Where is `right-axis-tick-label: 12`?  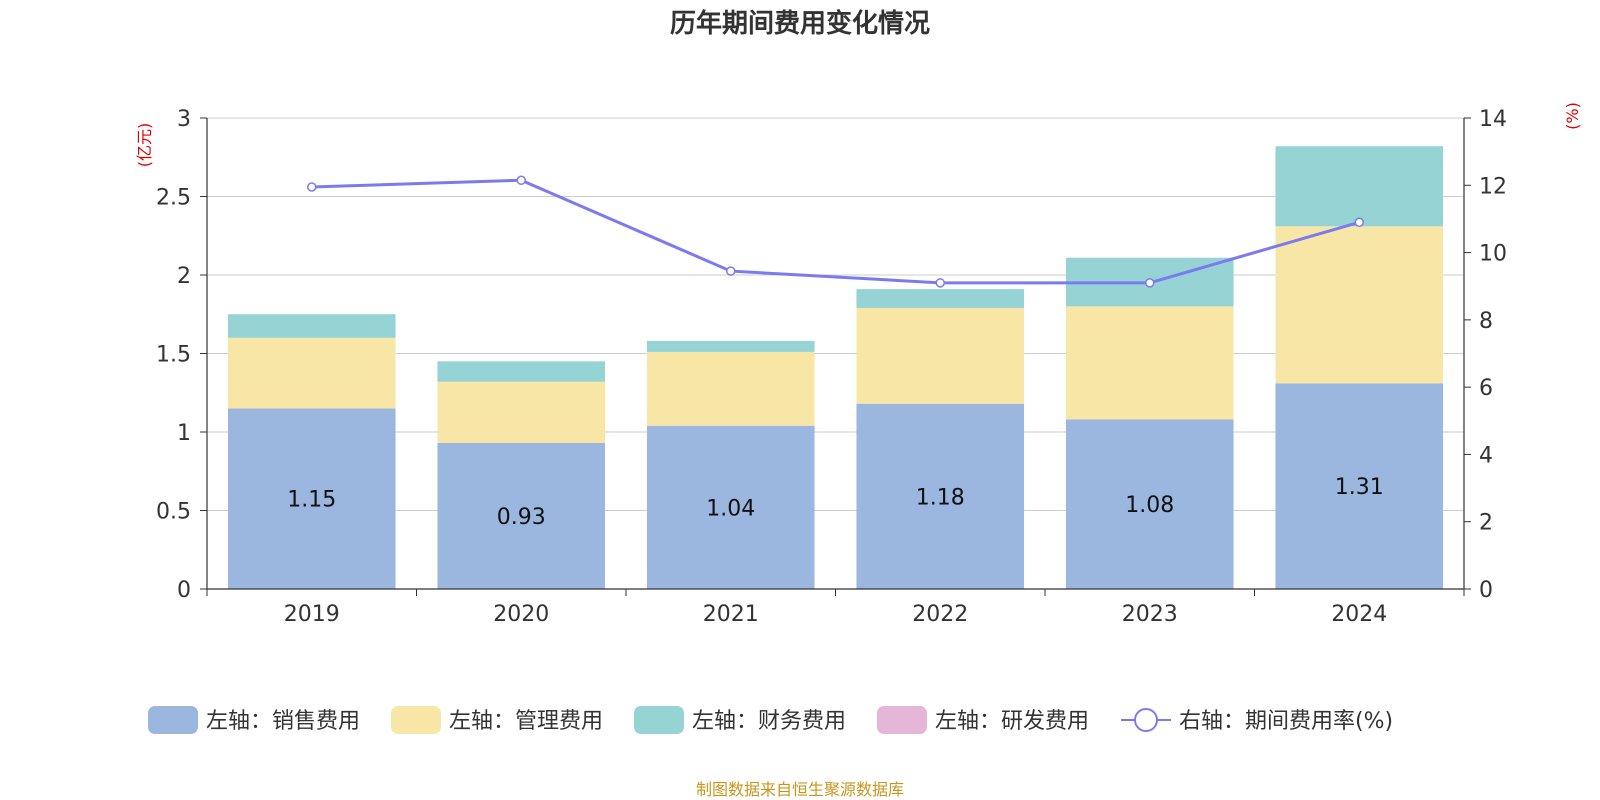 right-axis-tick-label: 12 is located at coordinates (1493, 186).